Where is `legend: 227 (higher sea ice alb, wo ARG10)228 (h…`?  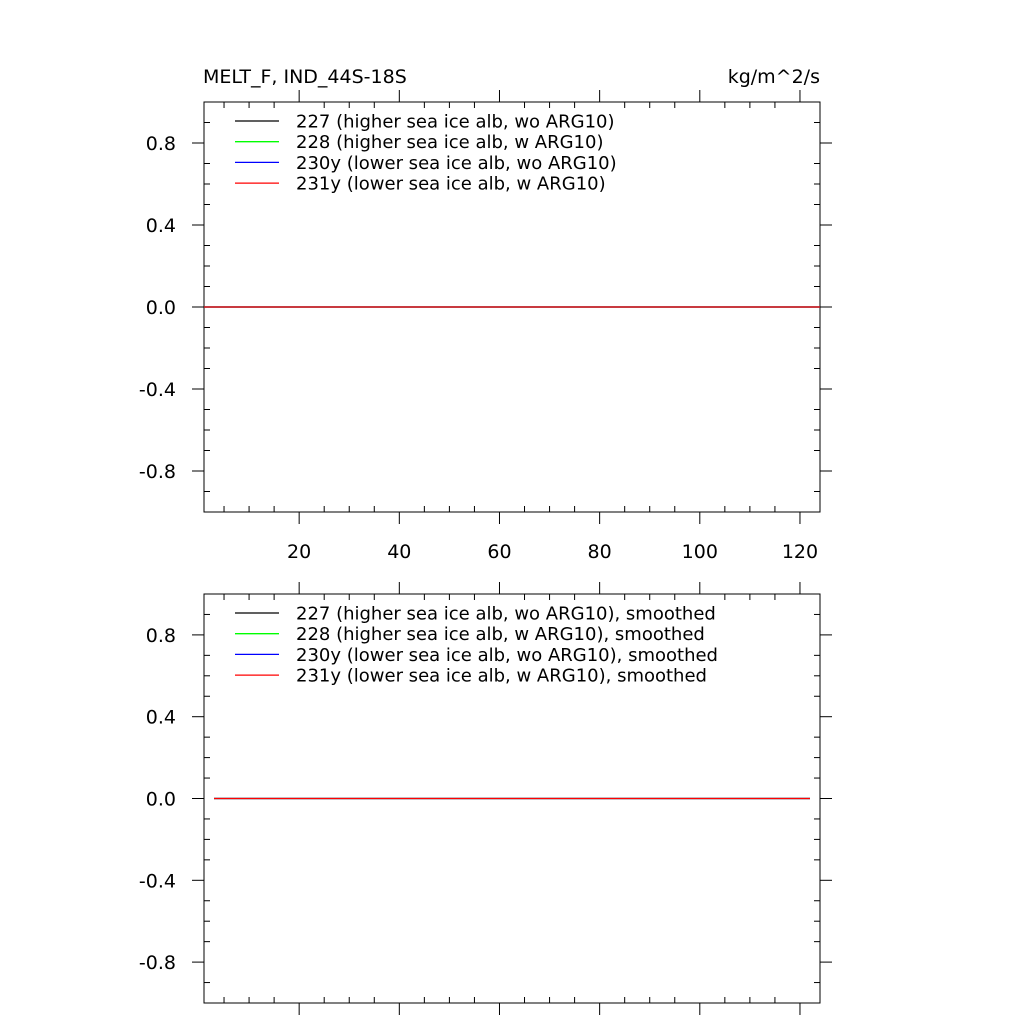
legend: 227 (higher sea ice alb, wo ARG10)228 (h… is located at coordinates (426, 153).